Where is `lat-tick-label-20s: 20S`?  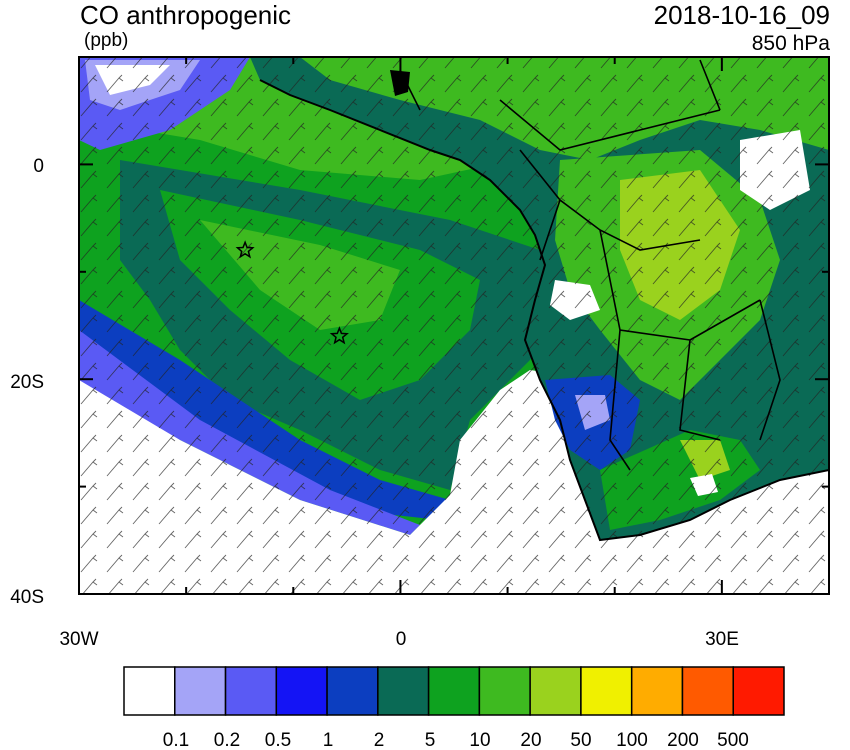
lat-tick-label-20s: 20S is located at coordinates (27, 382).